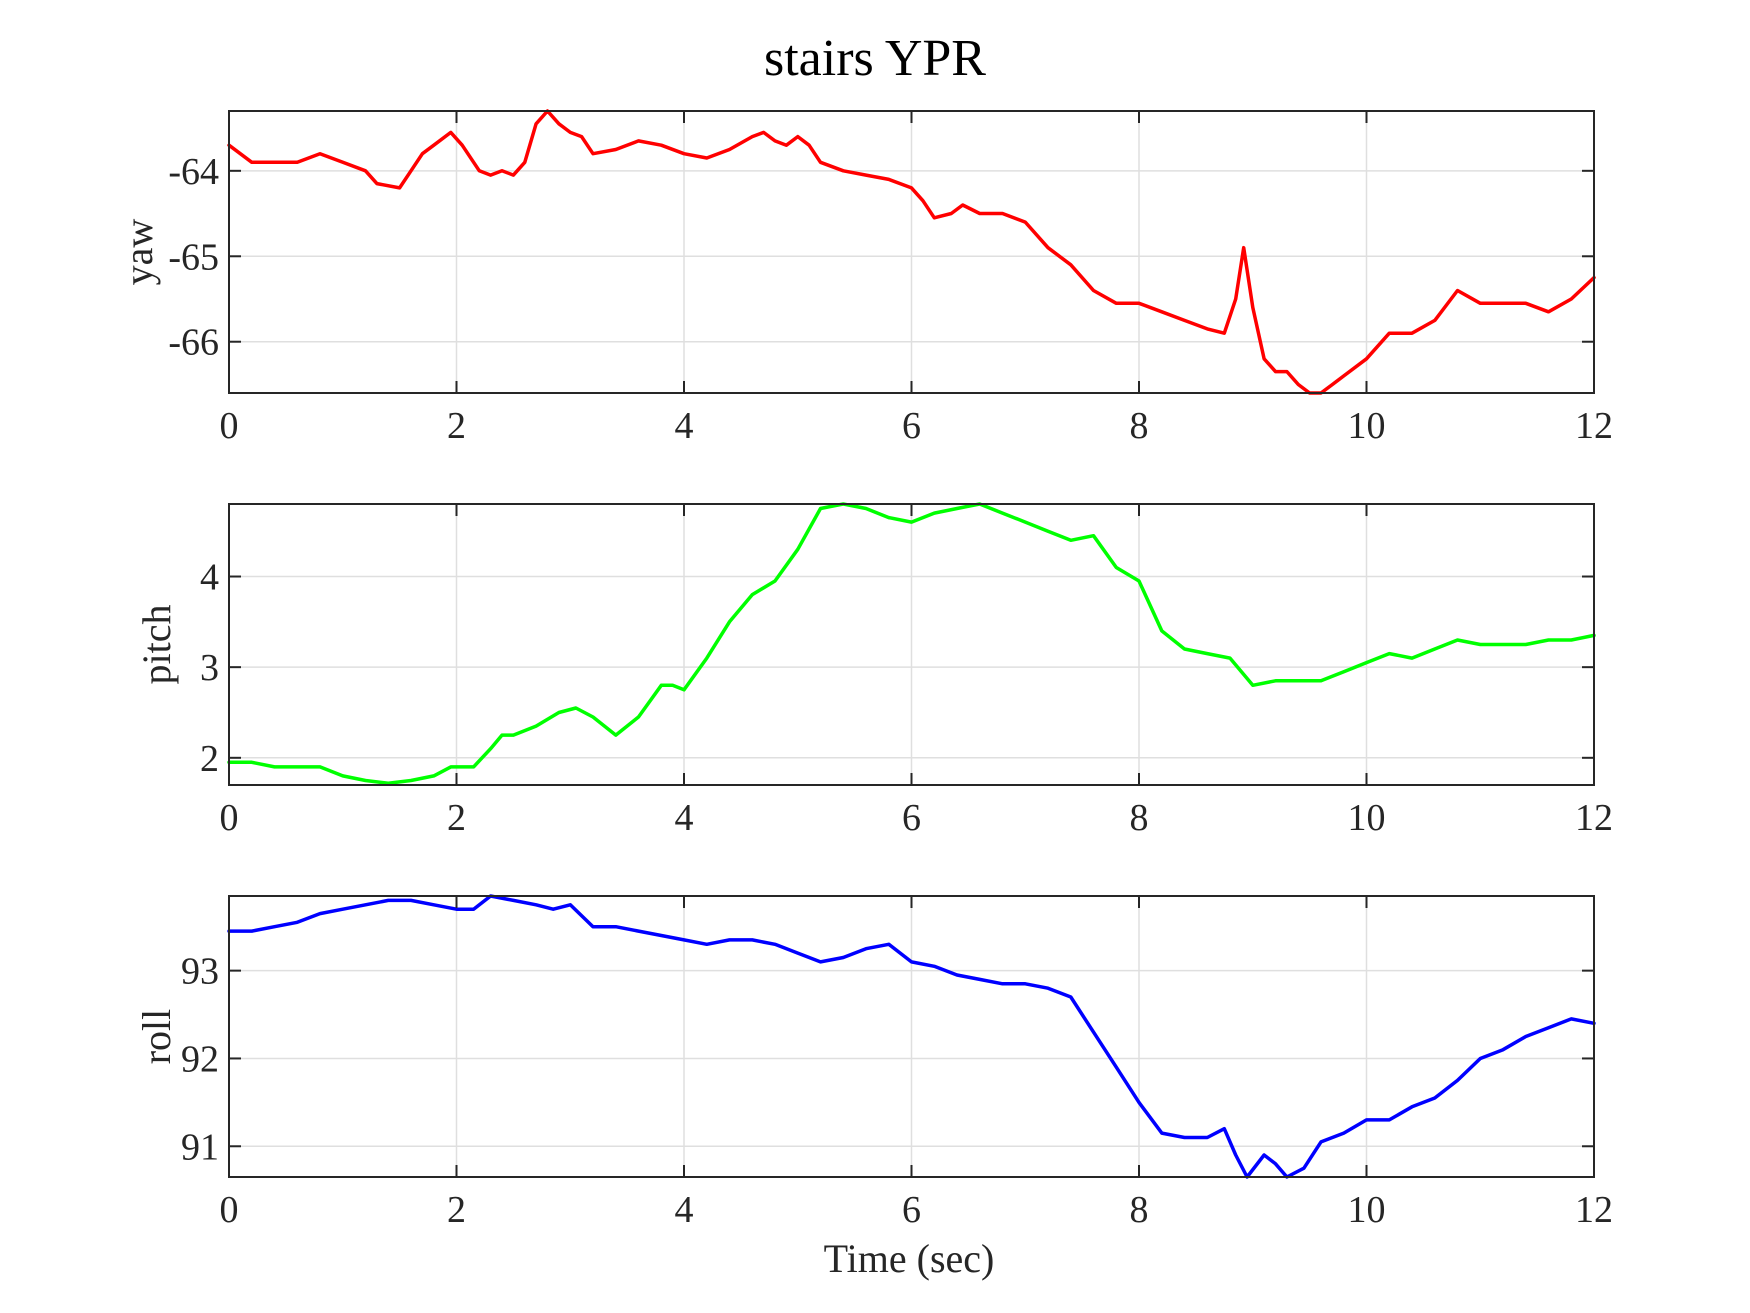 The width and height of the screenshot is (1750, 1313). What do you see at coordinates (200, 1059) in the screenshot?
I see `y-tick-label: 92` at bounding box center [200, 1059].